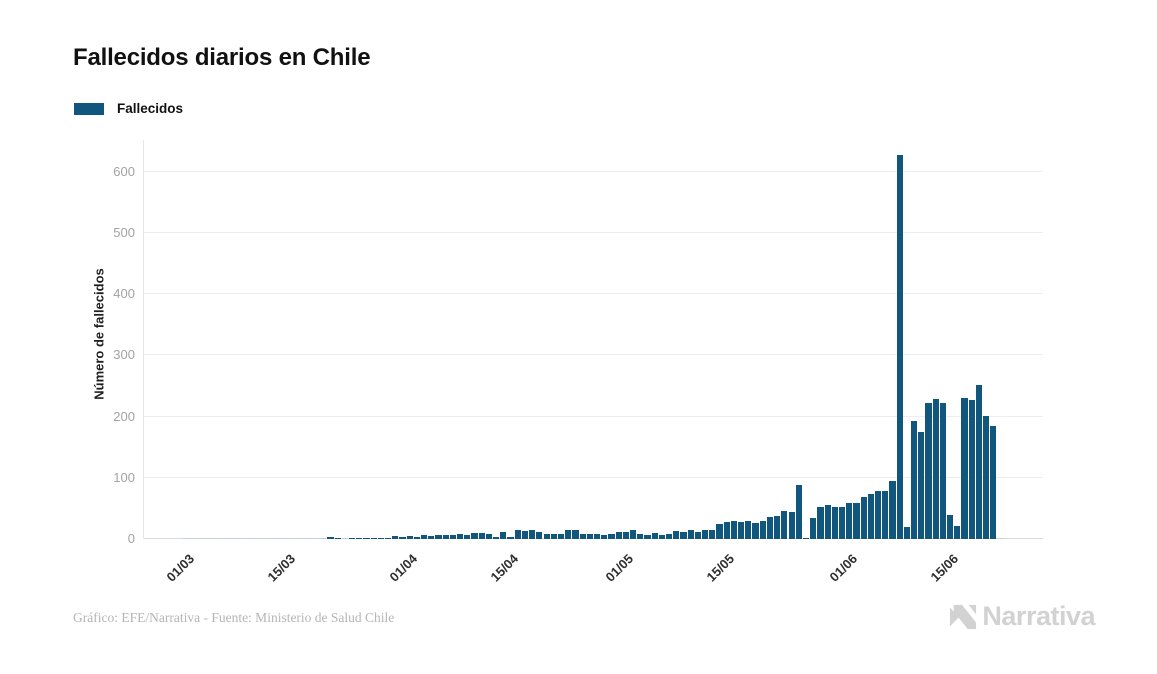  What do you see at coordinates (517, 534) in the screenshot?
I see `bar-16/04` at bounding box center [517, 534].